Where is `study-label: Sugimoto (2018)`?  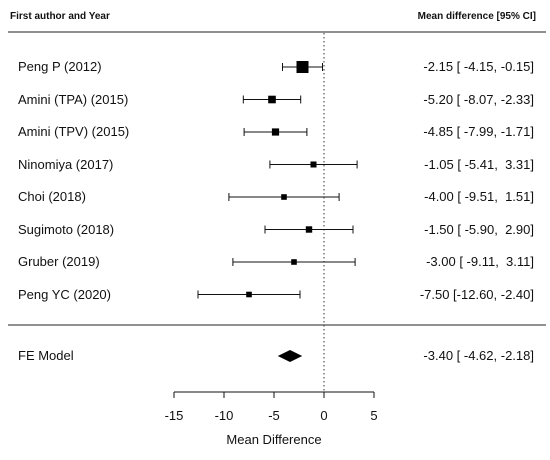
study-label: Sugimoto (2018) is located at coordinates (66, 229).